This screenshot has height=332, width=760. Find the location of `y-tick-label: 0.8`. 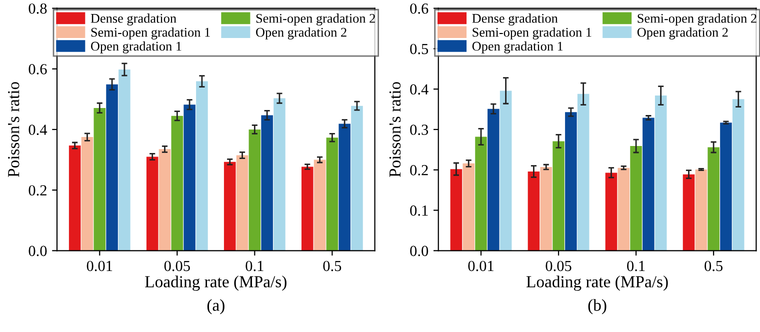

y-tick-label: 0.8 is located at coordinates (37, 8).